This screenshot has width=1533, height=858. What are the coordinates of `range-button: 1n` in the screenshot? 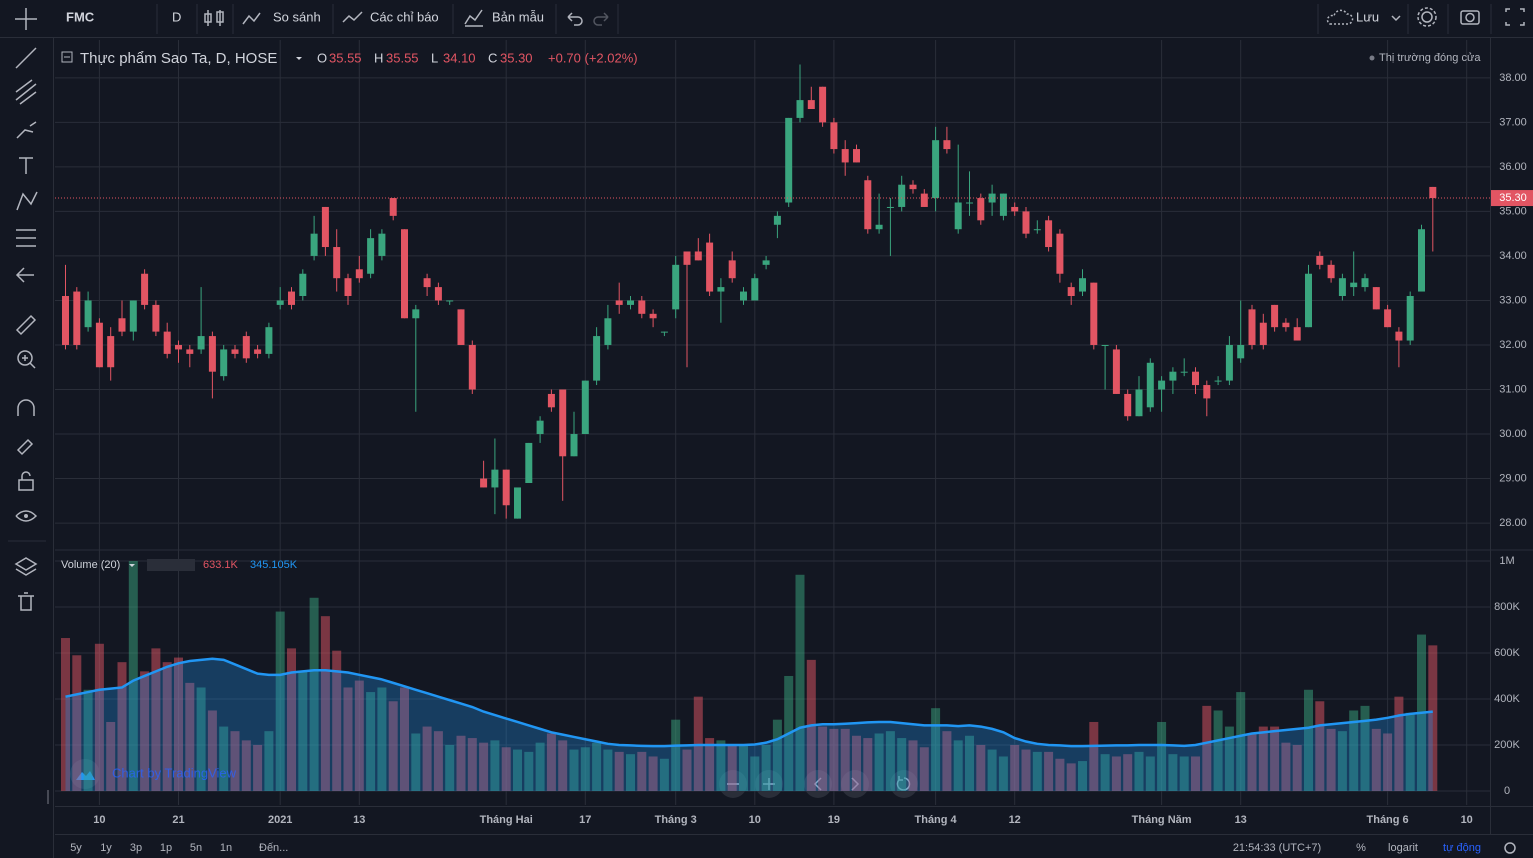 It's located at (226, 848).